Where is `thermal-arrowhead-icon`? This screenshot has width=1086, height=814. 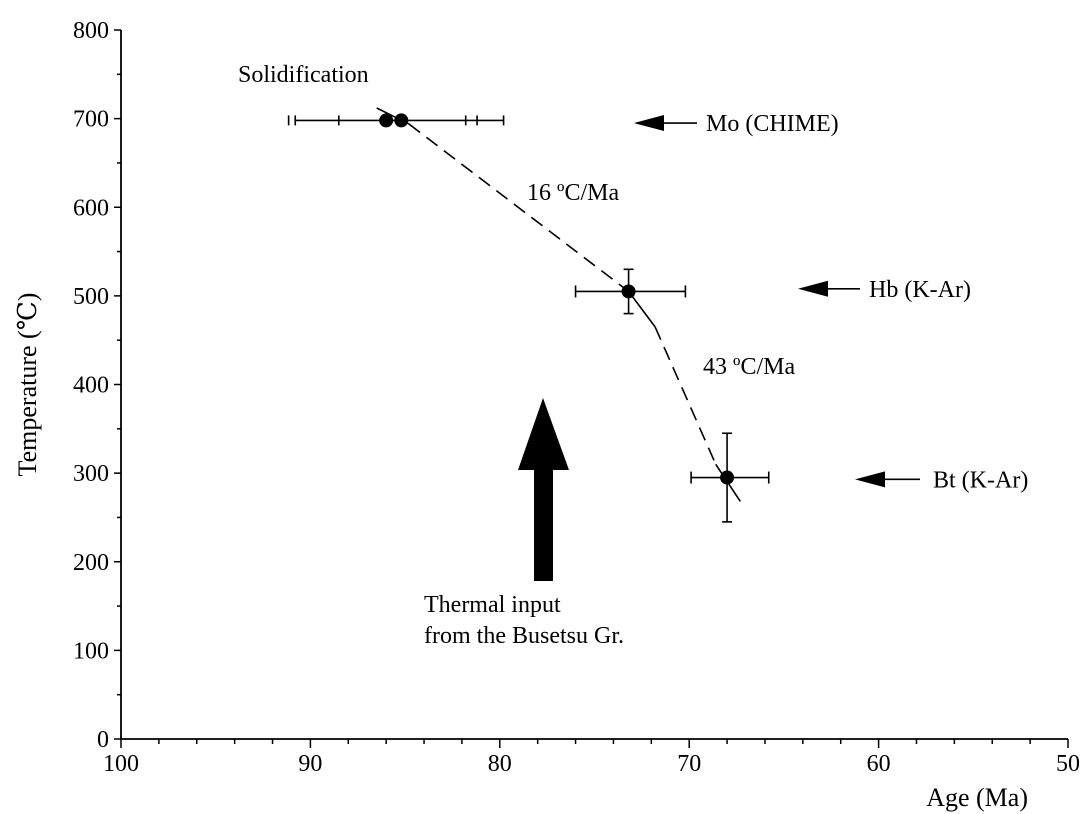 thermal-arrowhead-icon is located at coordinates (543, 434).